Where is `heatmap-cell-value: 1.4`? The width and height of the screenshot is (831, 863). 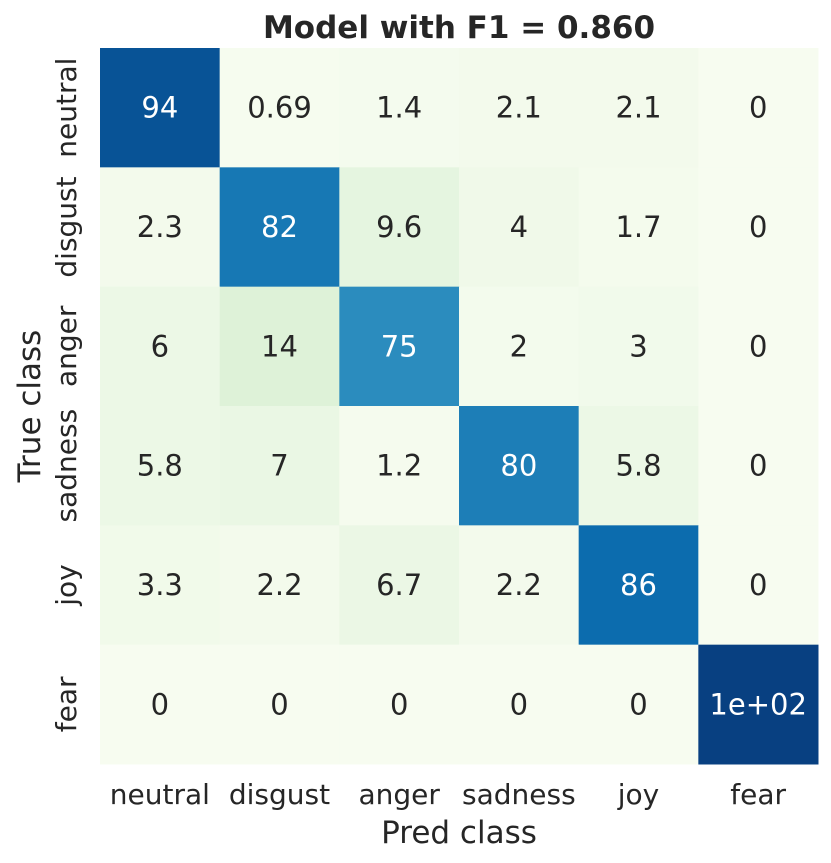
heatmap-cell-value: 1.4 is located at coordinates (399, 108).